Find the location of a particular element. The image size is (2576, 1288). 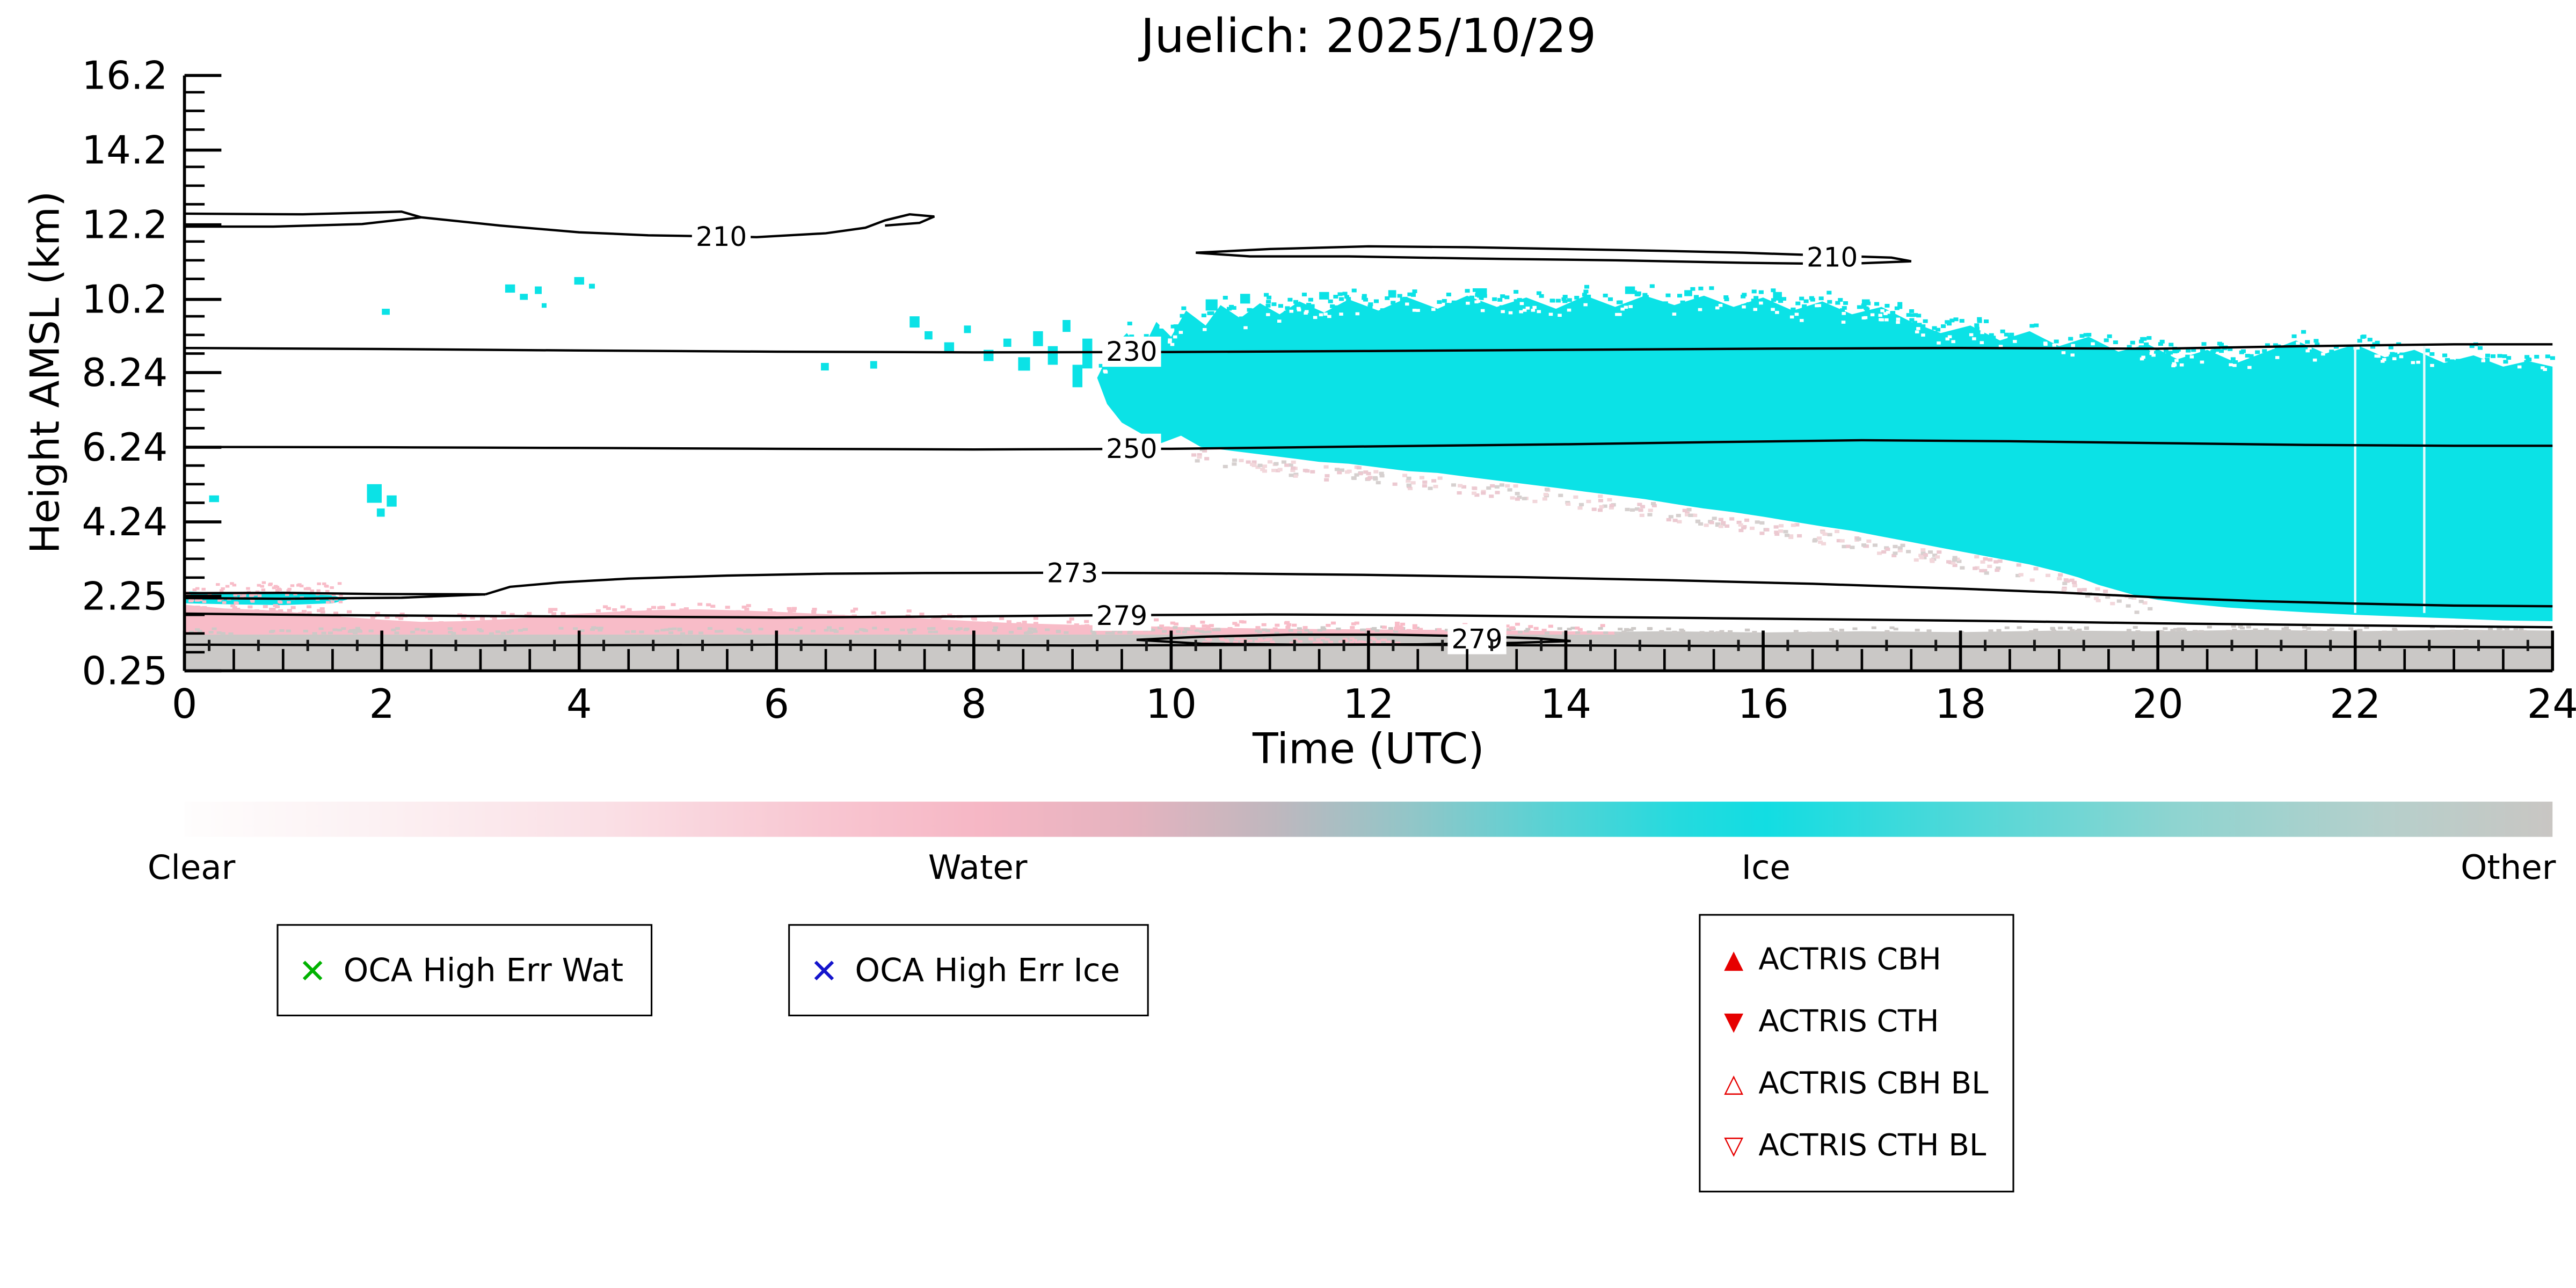

svg-text: 8 is located at coordinates (974, 703).